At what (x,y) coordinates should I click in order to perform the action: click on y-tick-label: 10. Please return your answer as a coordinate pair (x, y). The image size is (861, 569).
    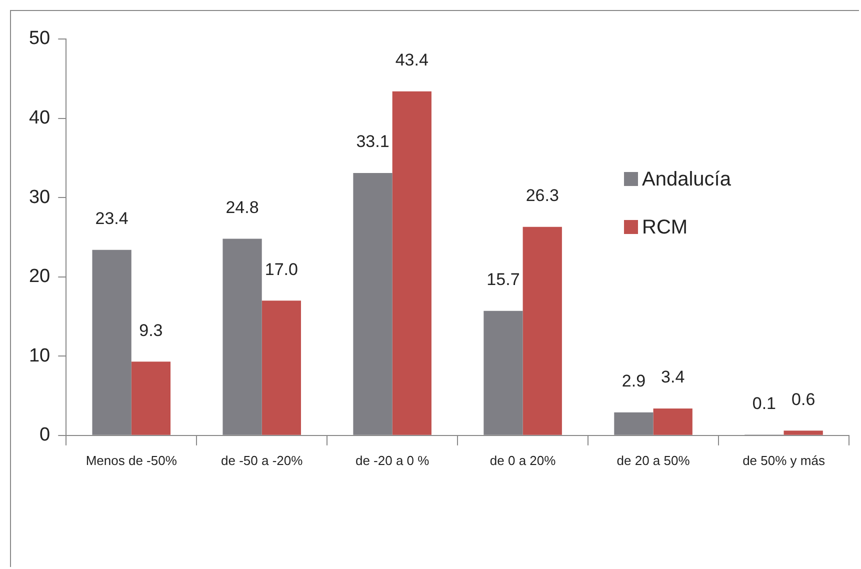
    Looking at the image, I should click on (39, 355).